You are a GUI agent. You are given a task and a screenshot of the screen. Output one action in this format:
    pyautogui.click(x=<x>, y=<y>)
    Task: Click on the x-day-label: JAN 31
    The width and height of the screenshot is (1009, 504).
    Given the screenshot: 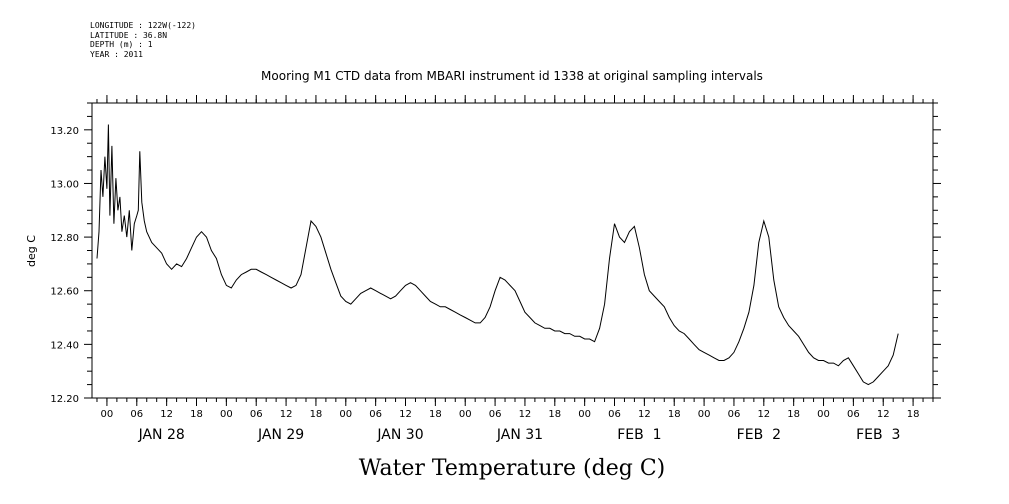 What is the action you would take?
    pyautogui.click(x=519, y=435)
    